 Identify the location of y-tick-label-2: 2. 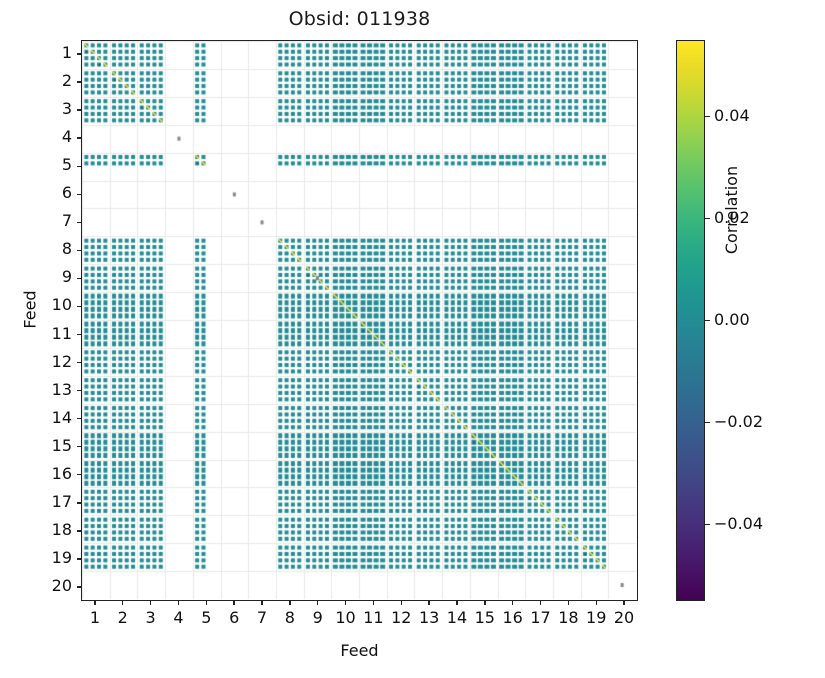
(66, 81).